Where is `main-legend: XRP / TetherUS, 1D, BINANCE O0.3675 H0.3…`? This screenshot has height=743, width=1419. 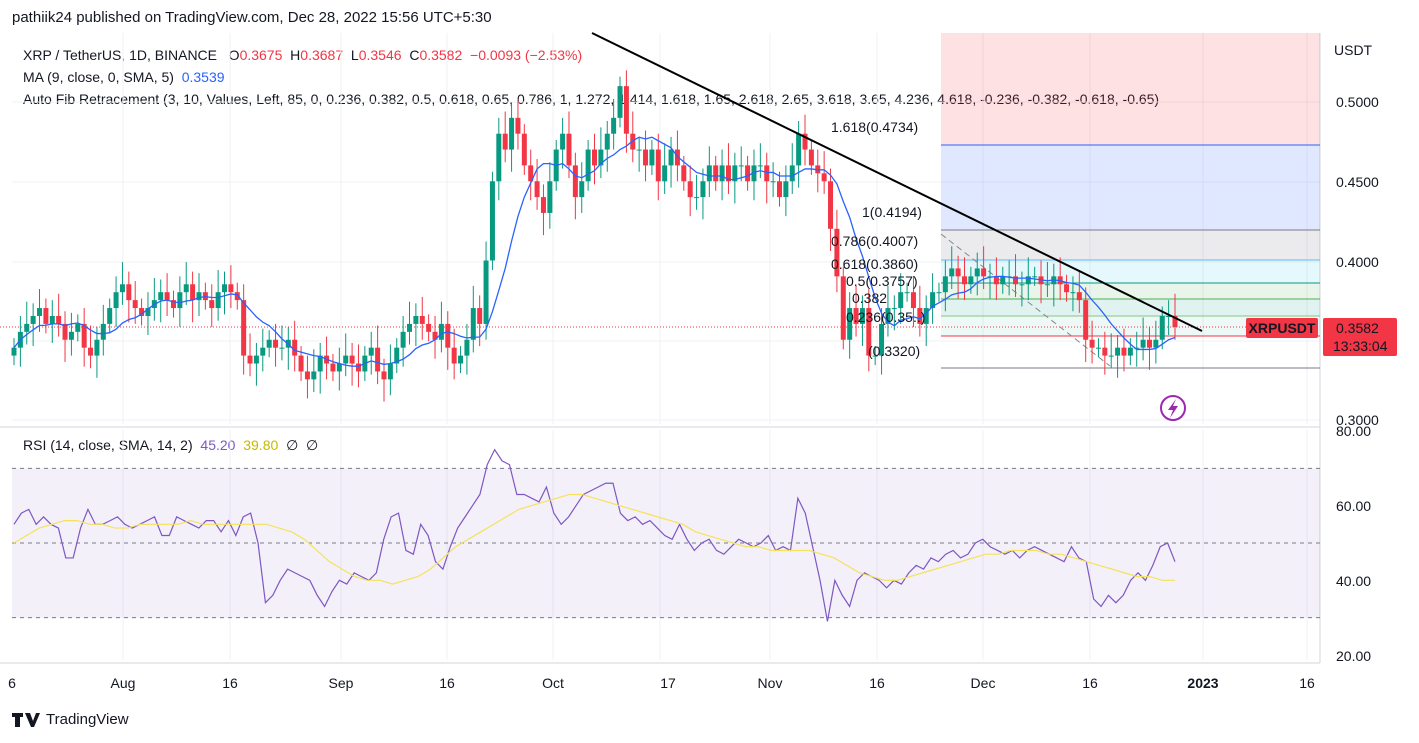 main-legend: XRP / TetherUS, 1D, BINANCE O0.3675 H0.3… is located at coordinates (591, 77).